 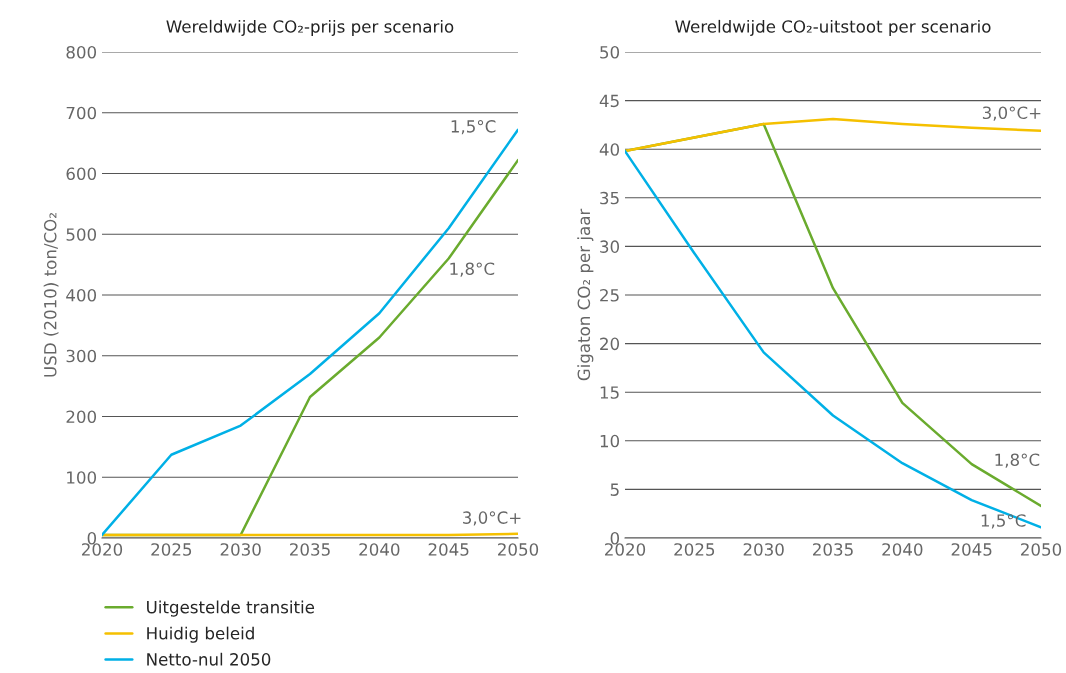 I want to click on y-tick-label: 10, so click(x=610, y=441).